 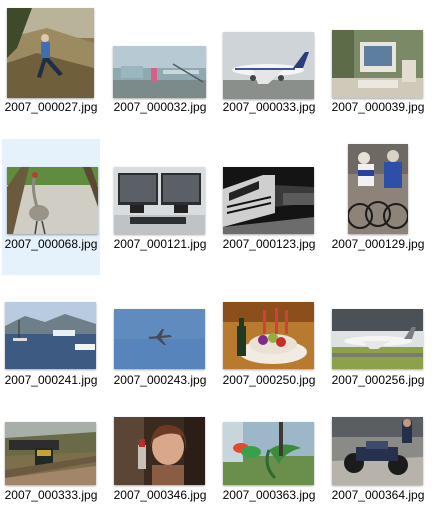 I want to click on file-item: 2007_000123.jpg, so click(x=269, y=207).